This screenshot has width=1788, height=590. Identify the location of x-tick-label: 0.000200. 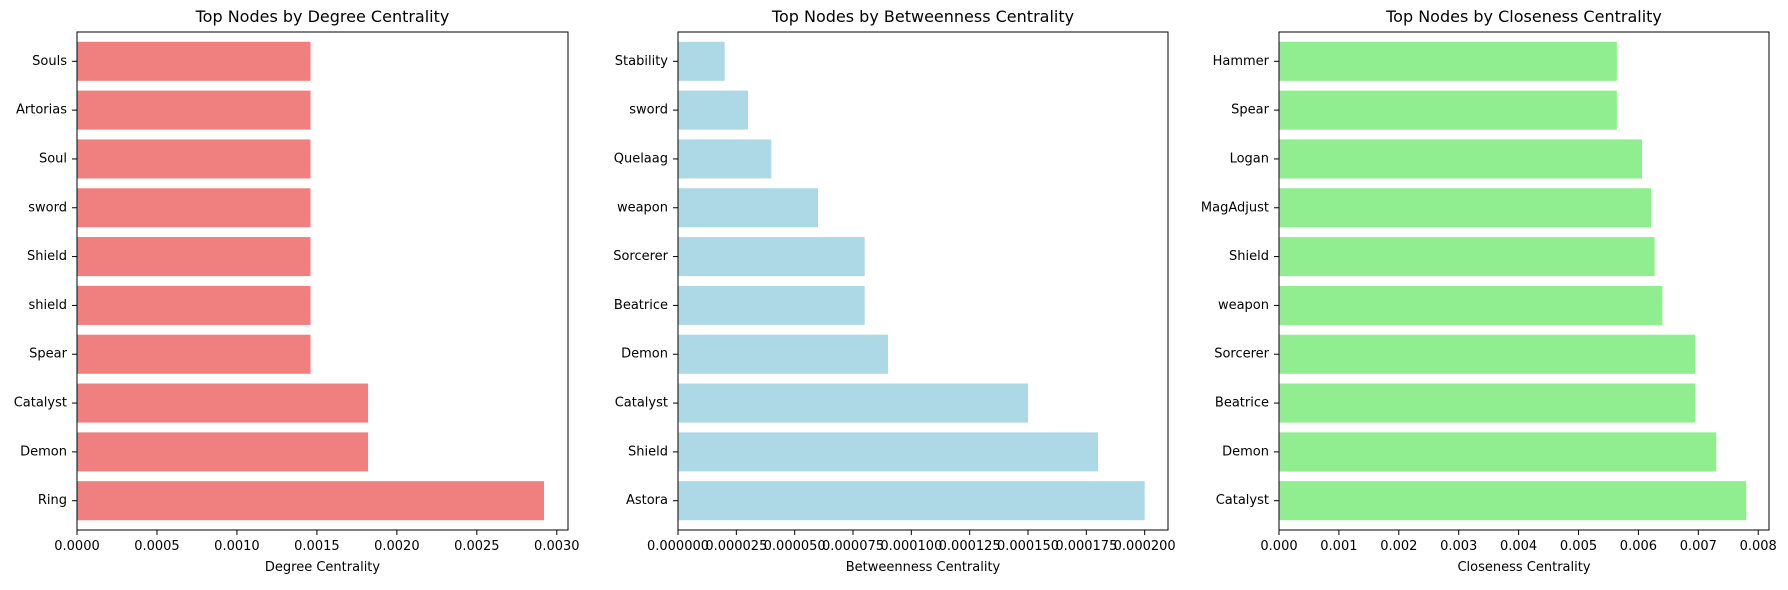
(1145, 546).